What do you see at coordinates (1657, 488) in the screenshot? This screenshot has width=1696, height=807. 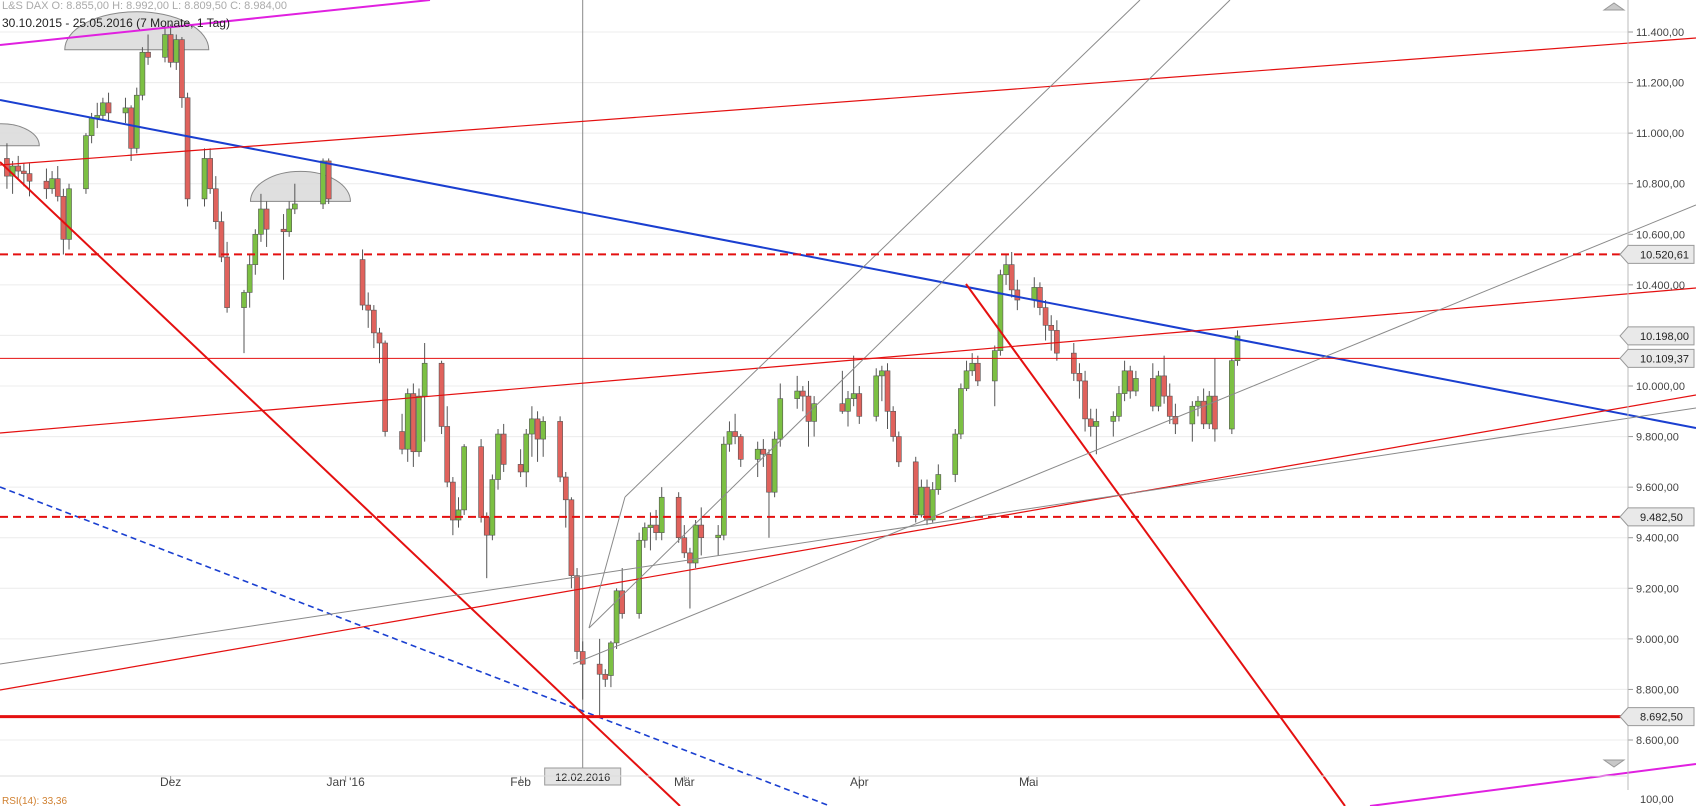 I see `y-tick-label: 9.600,00` at bounding box center [1657, 488].